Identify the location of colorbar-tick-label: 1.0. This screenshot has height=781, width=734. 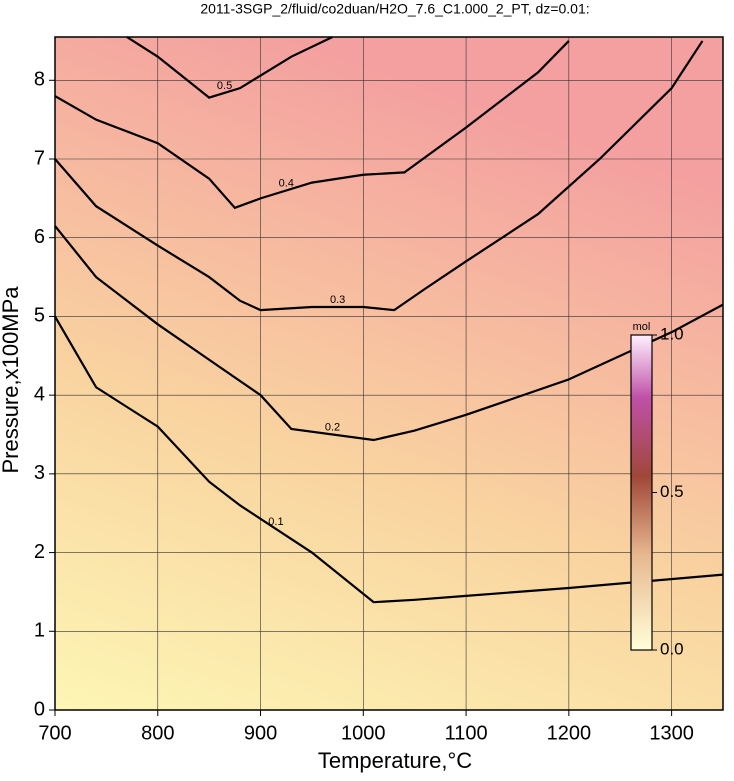
(672, 333).